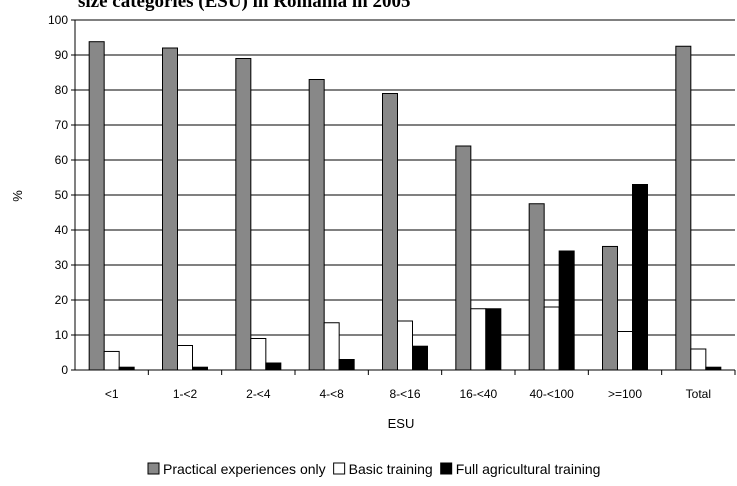 This screenshot has width=737, height=486. I want to click on y-tick-label: 20, so click(62, 300).